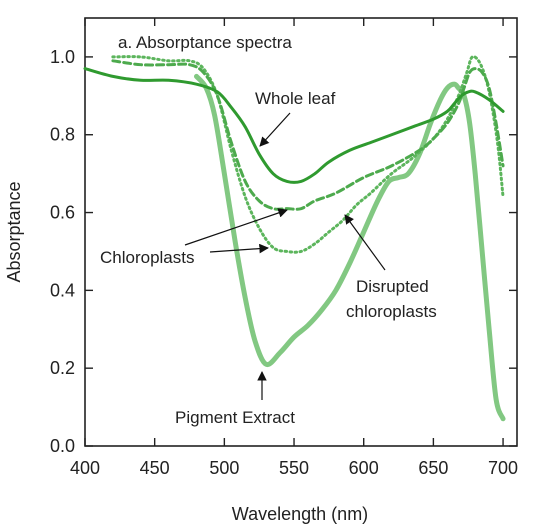 The image size is (533, 532). Describe the element at coordinates (62, 368) in the screenshot. I see `y-tick-label: 0.2` at that location.